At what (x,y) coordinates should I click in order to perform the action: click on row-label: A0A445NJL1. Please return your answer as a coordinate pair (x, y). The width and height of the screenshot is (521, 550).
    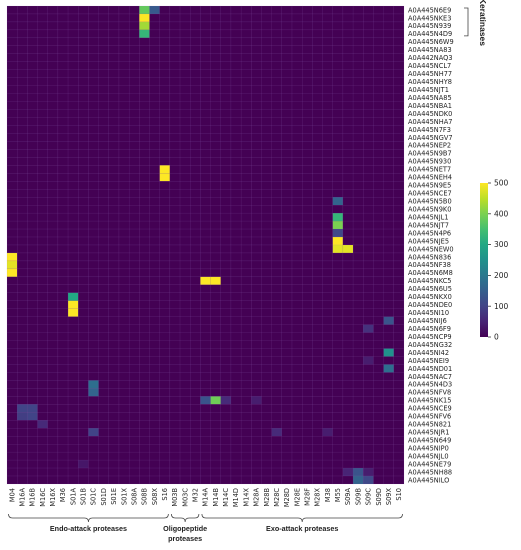
    Looking at the image, I should click on (428, 217).